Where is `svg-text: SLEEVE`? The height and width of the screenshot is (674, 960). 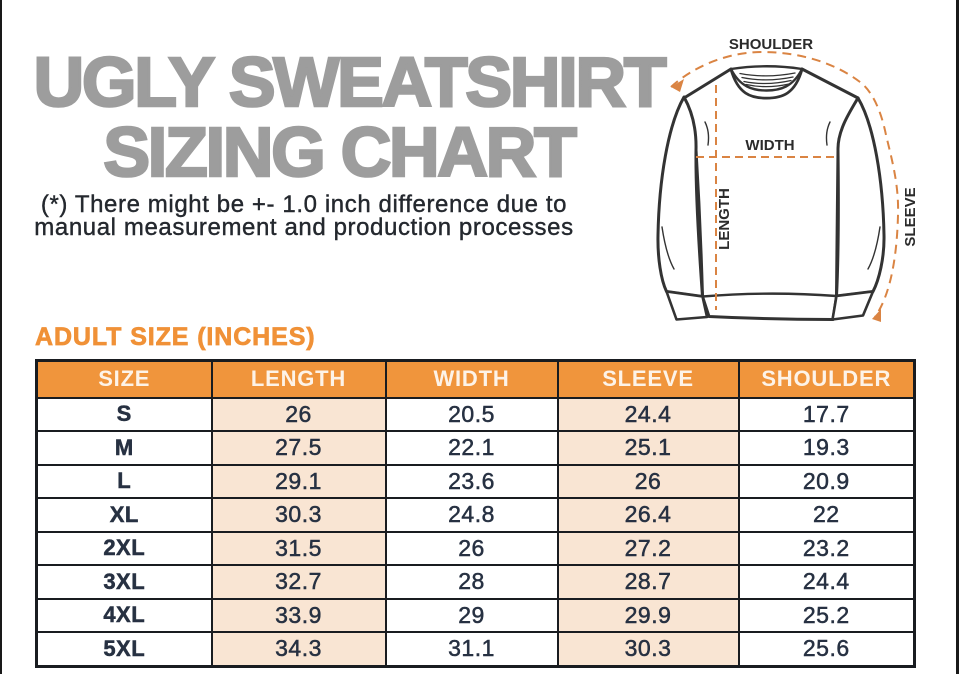
svg-text: SLEEVE is located at coordinates (910, 216).